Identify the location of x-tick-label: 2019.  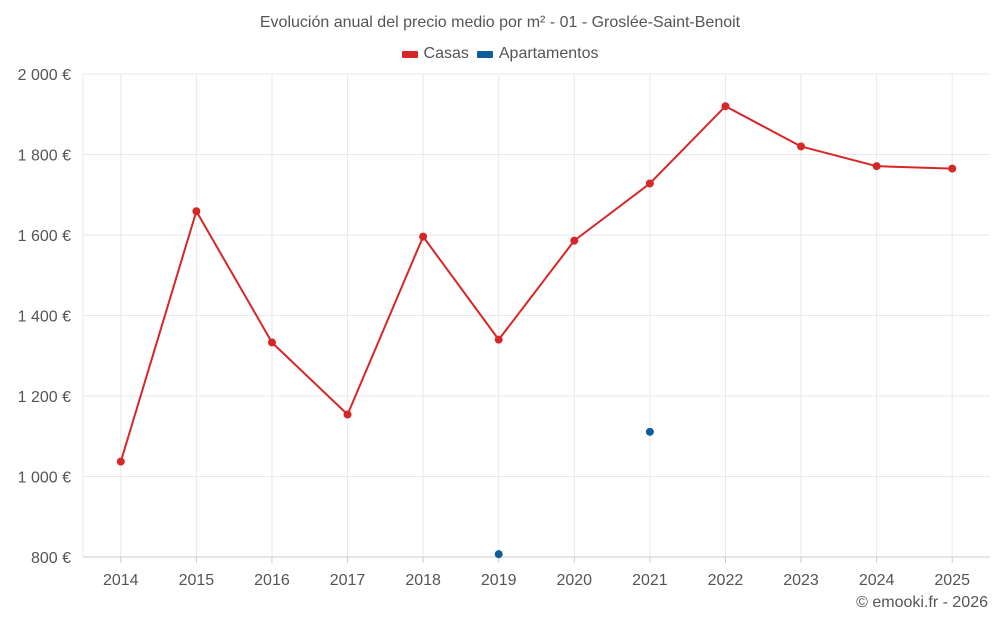
(499, 580).